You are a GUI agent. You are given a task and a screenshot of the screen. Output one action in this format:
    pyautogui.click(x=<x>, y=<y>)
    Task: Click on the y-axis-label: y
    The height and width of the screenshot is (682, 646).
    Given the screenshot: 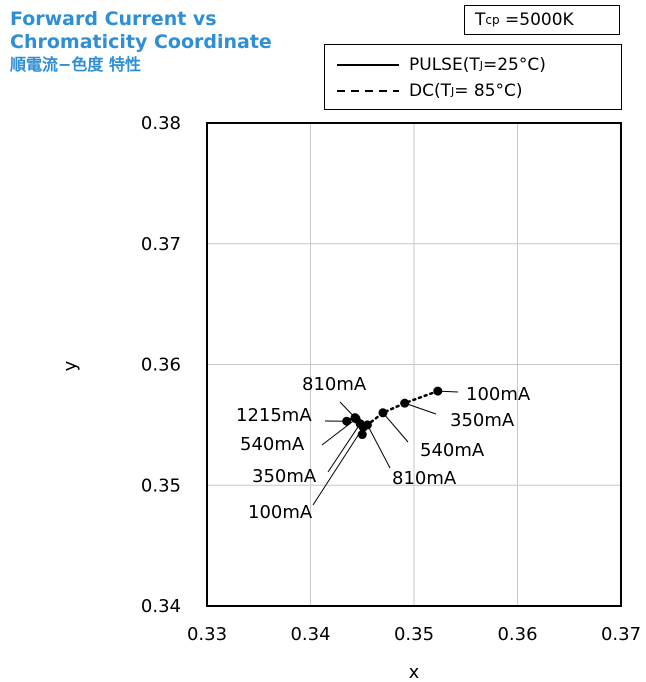 What is the action you would take?
    pyautogui.click(x=70, y=365)
    